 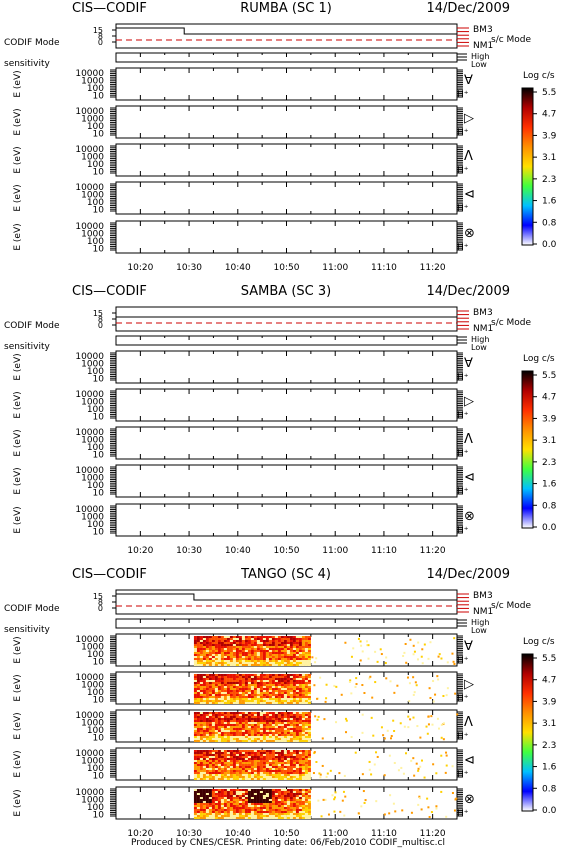 What do you see at coordinates (549, 93) in the screenshot?
I see `colorbar-tick-5.5: 5.5` at bounding box center [549, 93].